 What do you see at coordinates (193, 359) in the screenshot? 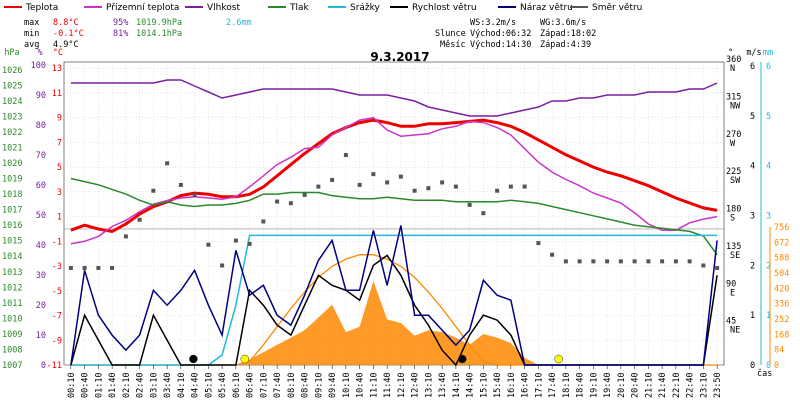
I see `moonset-marker` at bounding box center [193, 359].